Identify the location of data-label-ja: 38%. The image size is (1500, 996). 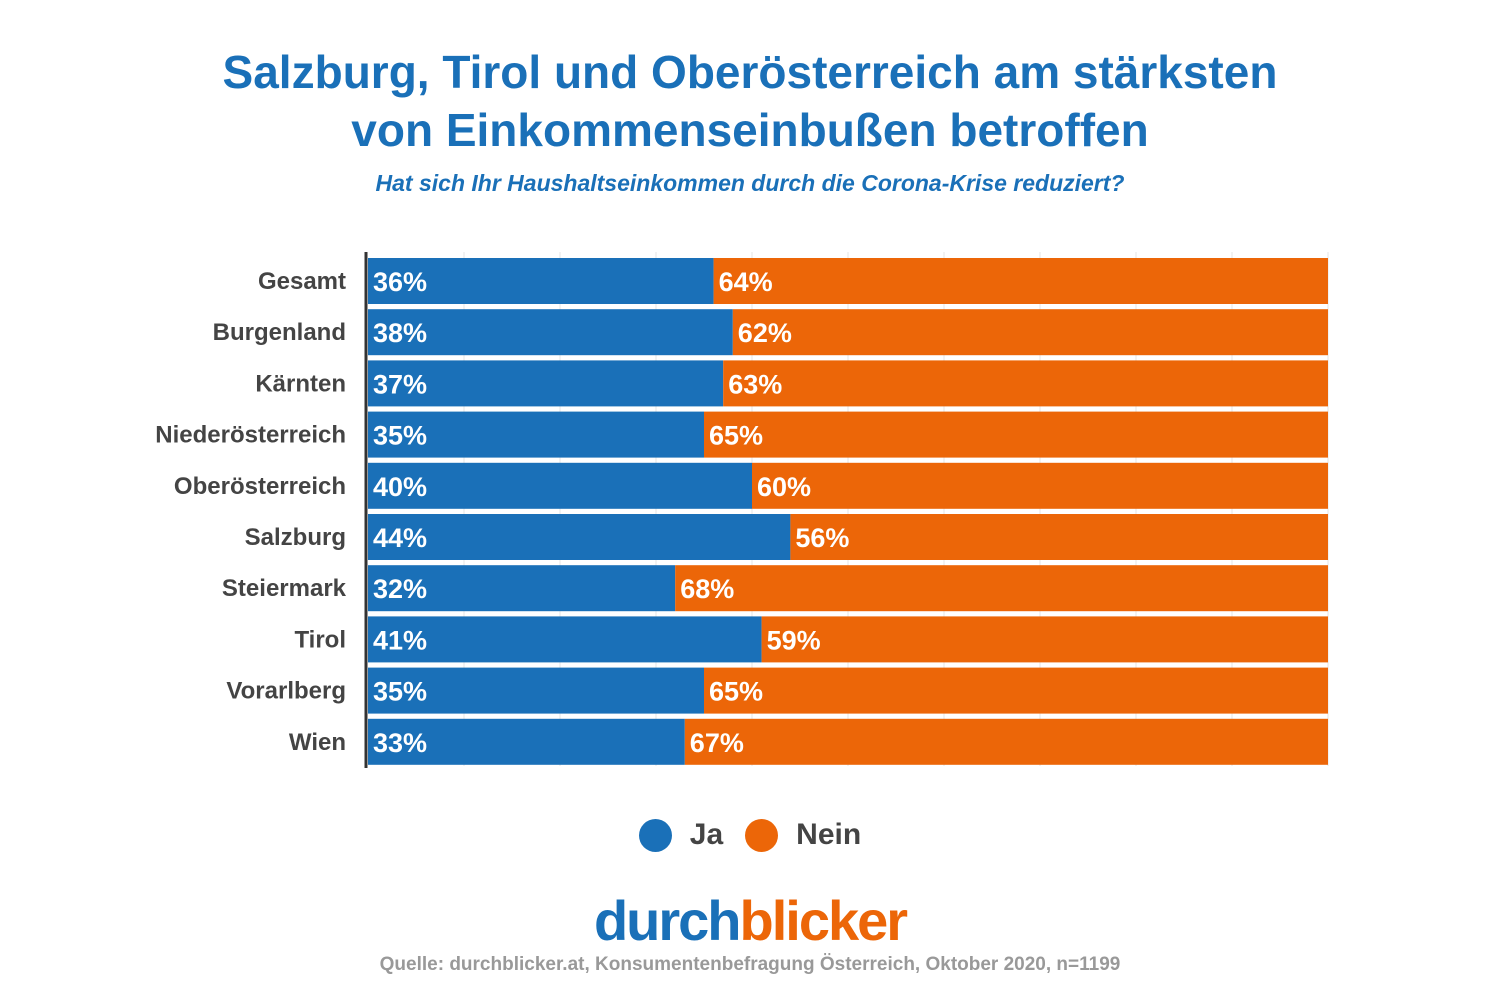
(400, 333).